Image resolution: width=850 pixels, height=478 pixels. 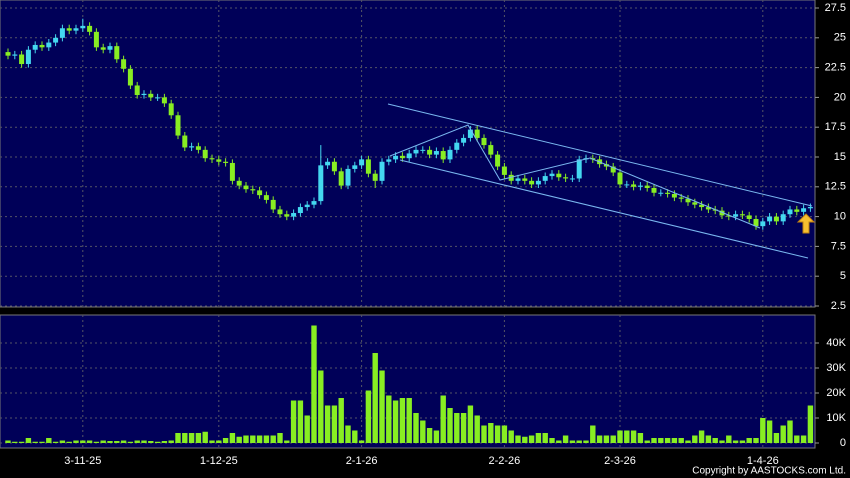 I want to click on copyright: Copyright by AASTOCKS.com Ltd., so click(x=769, y=471).